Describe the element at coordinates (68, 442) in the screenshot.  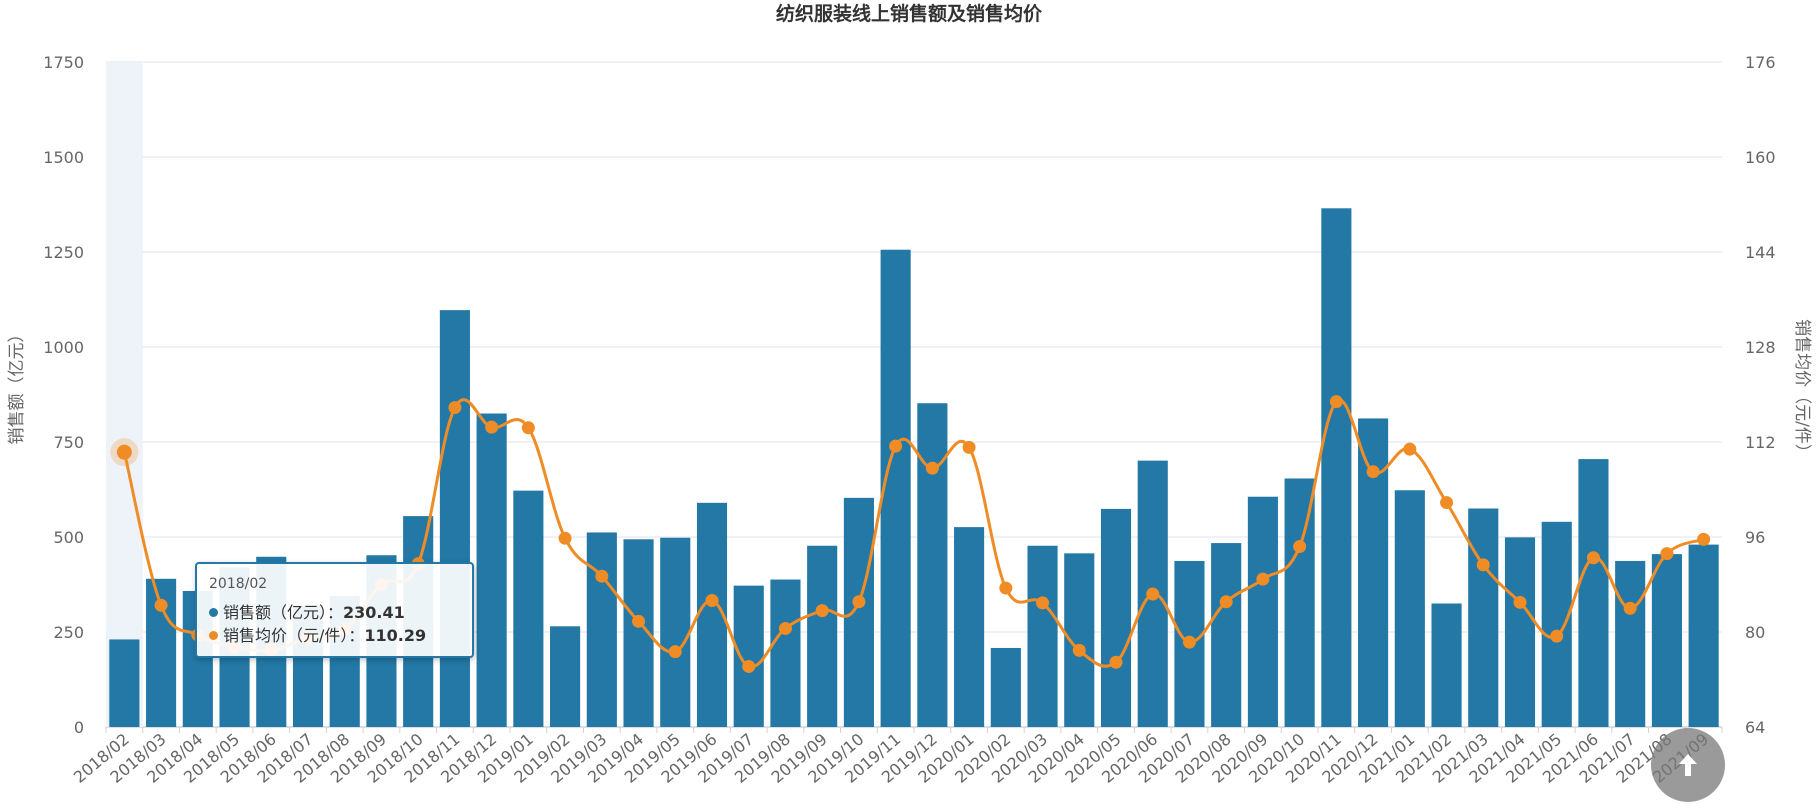
I see `y-left-tick-label: 750` at that location.